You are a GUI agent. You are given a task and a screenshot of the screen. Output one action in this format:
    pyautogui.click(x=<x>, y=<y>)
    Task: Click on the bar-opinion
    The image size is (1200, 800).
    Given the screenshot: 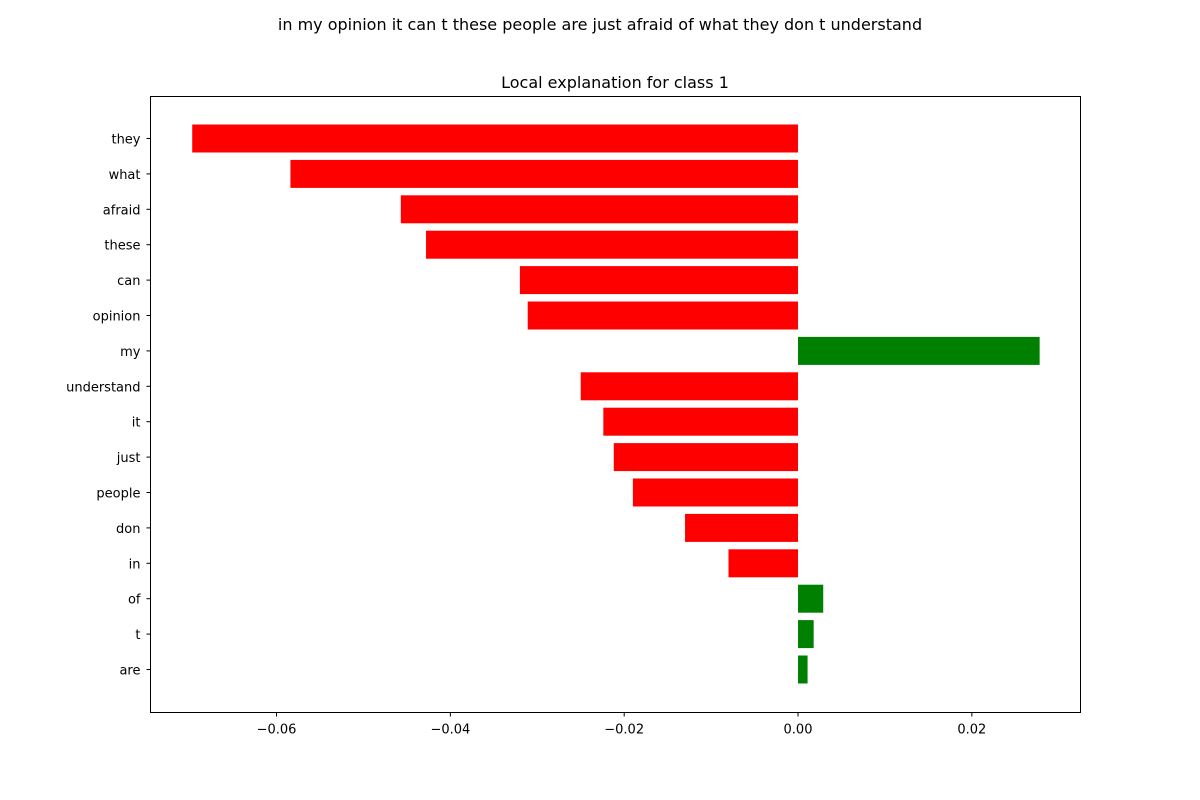 What is the action you would take?
    pyautogui.click(x=663, y=315)
    